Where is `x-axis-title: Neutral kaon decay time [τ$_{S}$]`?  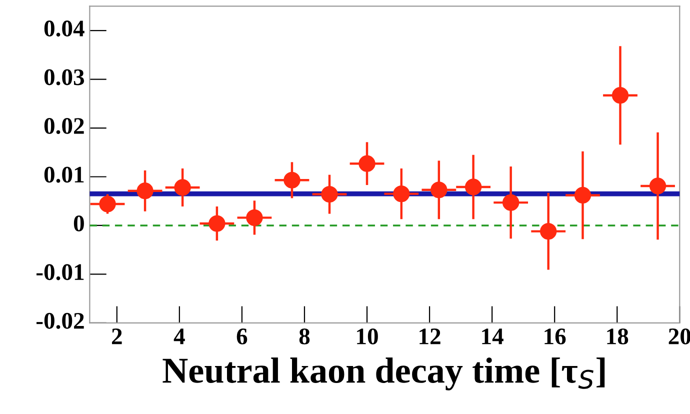 x-axis-title: Neutral kaon decay time [τ$_{S}$] is located at coordinates (383, 374).